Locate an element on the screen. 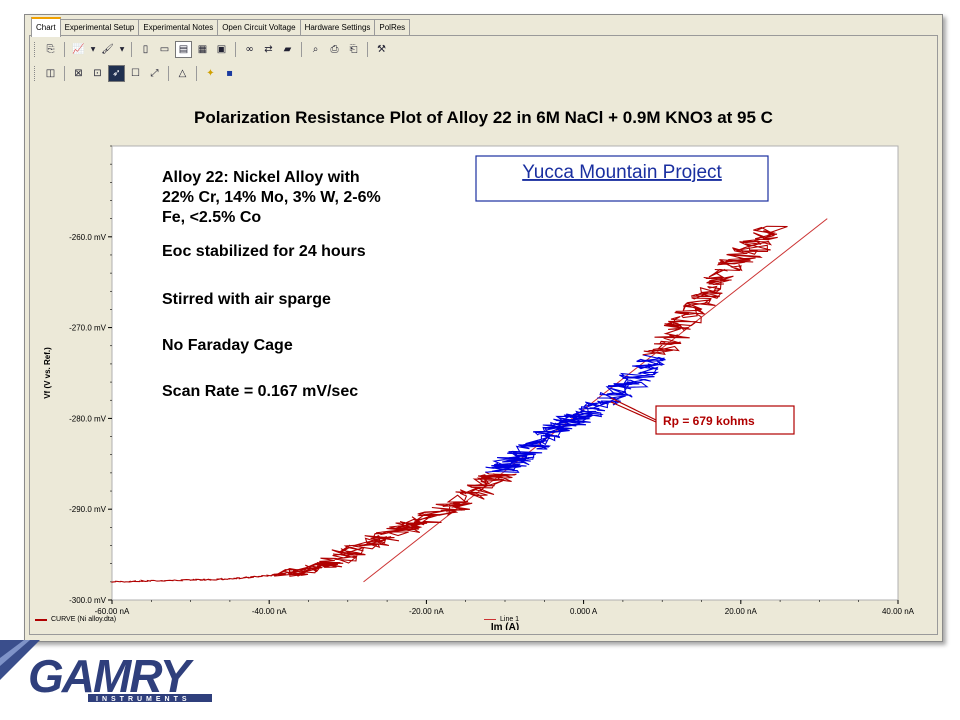 The height and width of the screenshot is (720, 960). logo-subtitle: INSTRUMENTS is located at coordinates (143, 699).